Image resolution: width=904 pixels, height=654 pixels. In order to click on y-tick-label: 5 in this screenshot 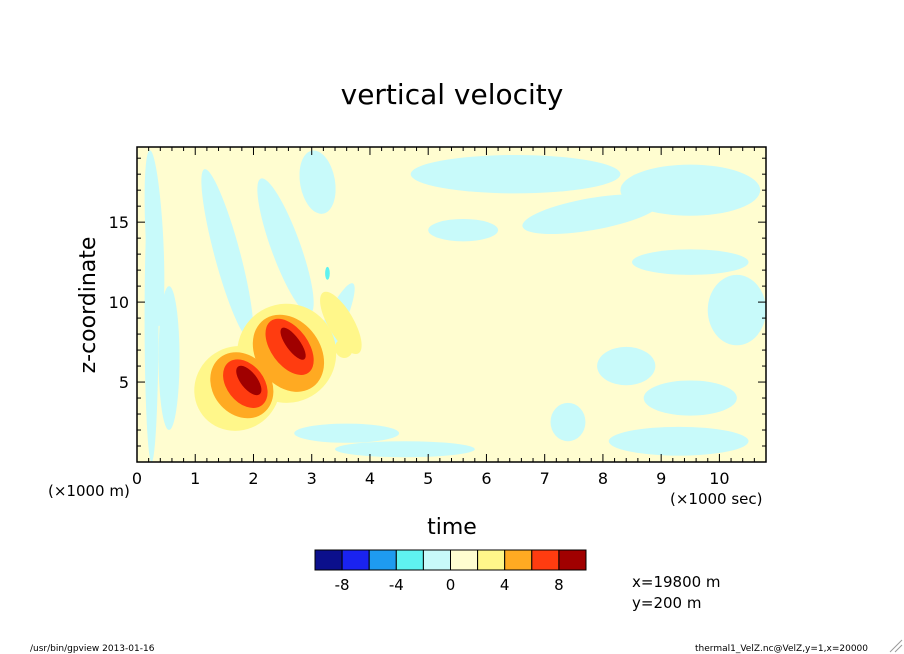, I will do `click(124, 382)`.